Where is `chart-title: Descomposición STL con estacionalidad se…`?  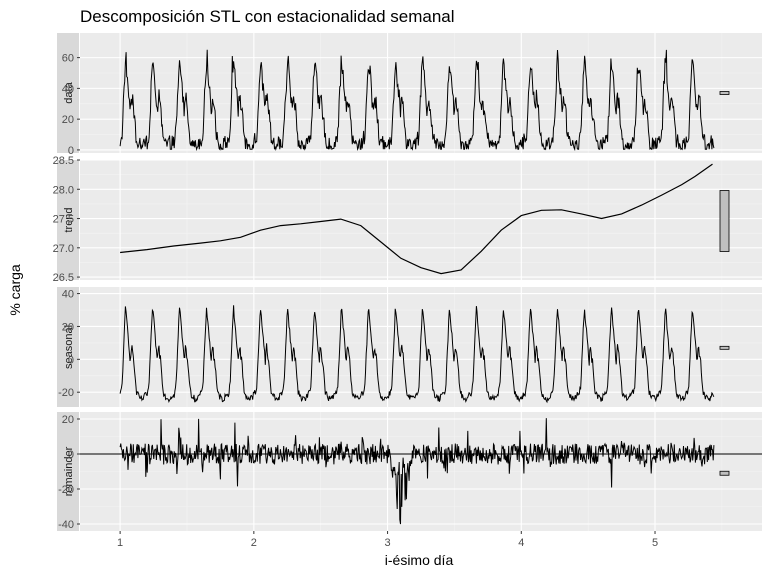 chart-title: Descomposición STL con estacionalidad se… is located at coordinates (267, 16).